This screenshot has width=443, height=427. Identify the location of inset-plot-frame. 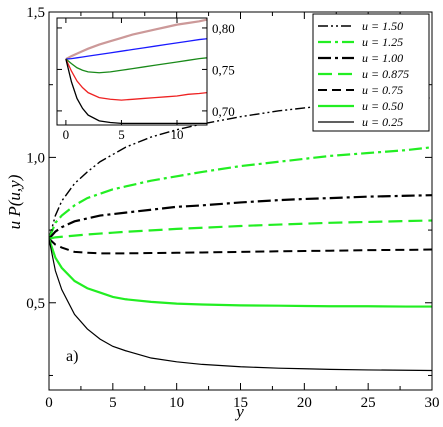
(132, 71).